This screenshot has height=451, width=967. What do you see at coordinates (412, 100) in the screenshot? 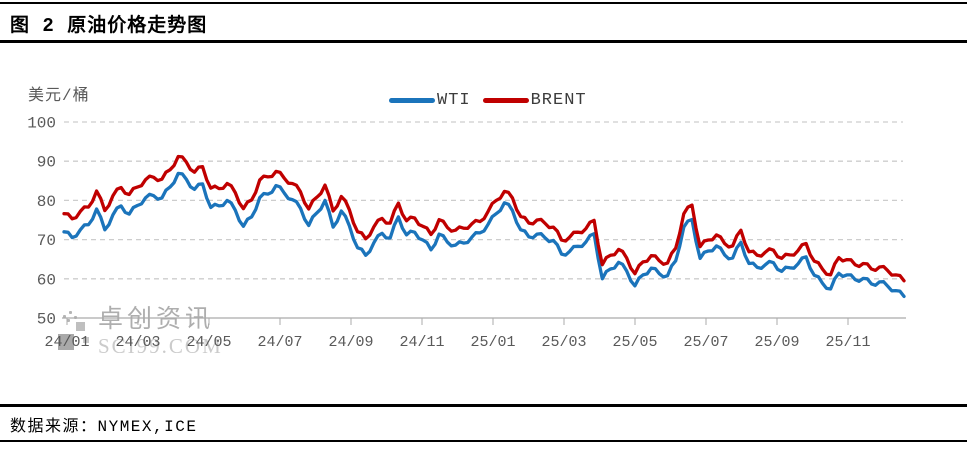
I see `wti-line-swatch` at bounding box center [412, 100].